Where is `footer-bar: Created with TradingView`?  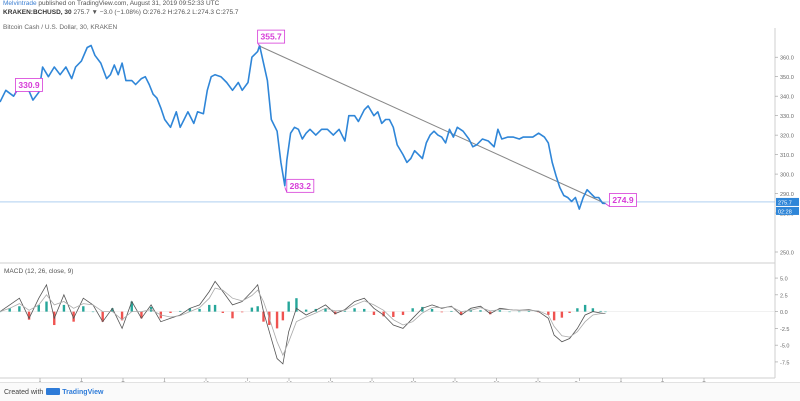 footer-bar: Created with TradingView is located at coordinates (400, 391).